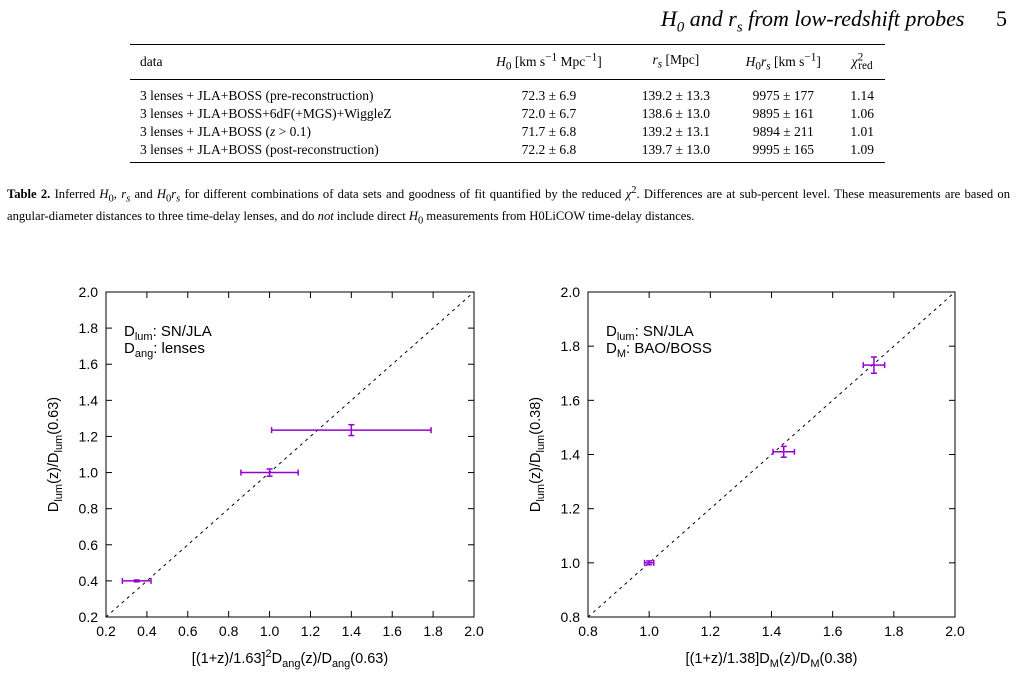 This screenshot has height=681, width=1017. Describe the element at coordinates (549, 132) in the screenshot. I see `row-h0: 71.7 ± 6.8` at that location.